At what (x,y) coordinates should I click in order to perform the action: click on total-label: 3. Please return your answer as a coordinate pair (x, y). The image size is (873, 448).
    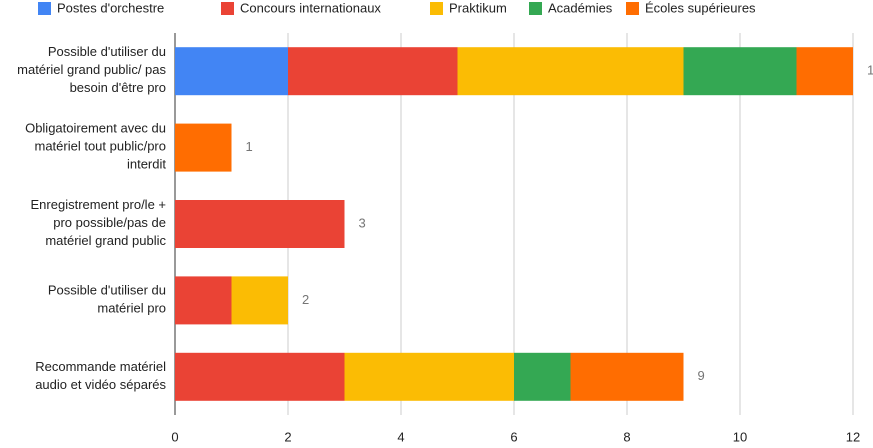
    Looking at the image, I should click on (362, 222).